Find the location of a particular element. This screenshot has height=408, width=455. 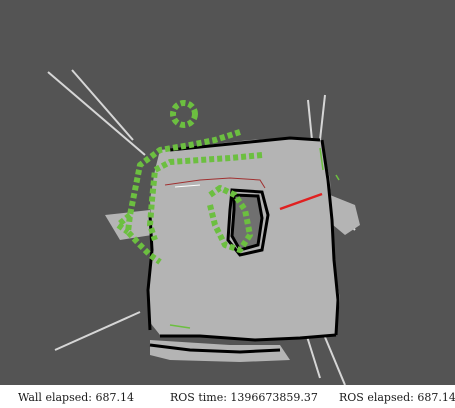

ros-time-label: ROS time: is located at coordinates (198, 397).